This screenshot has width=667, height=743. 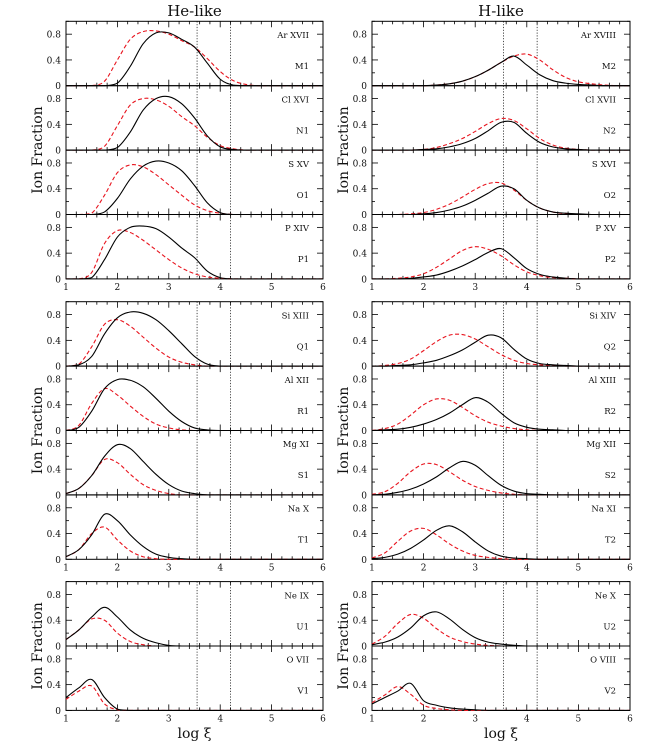 I want to click on ion-label: Si XIII, so click(x=295, y=316).